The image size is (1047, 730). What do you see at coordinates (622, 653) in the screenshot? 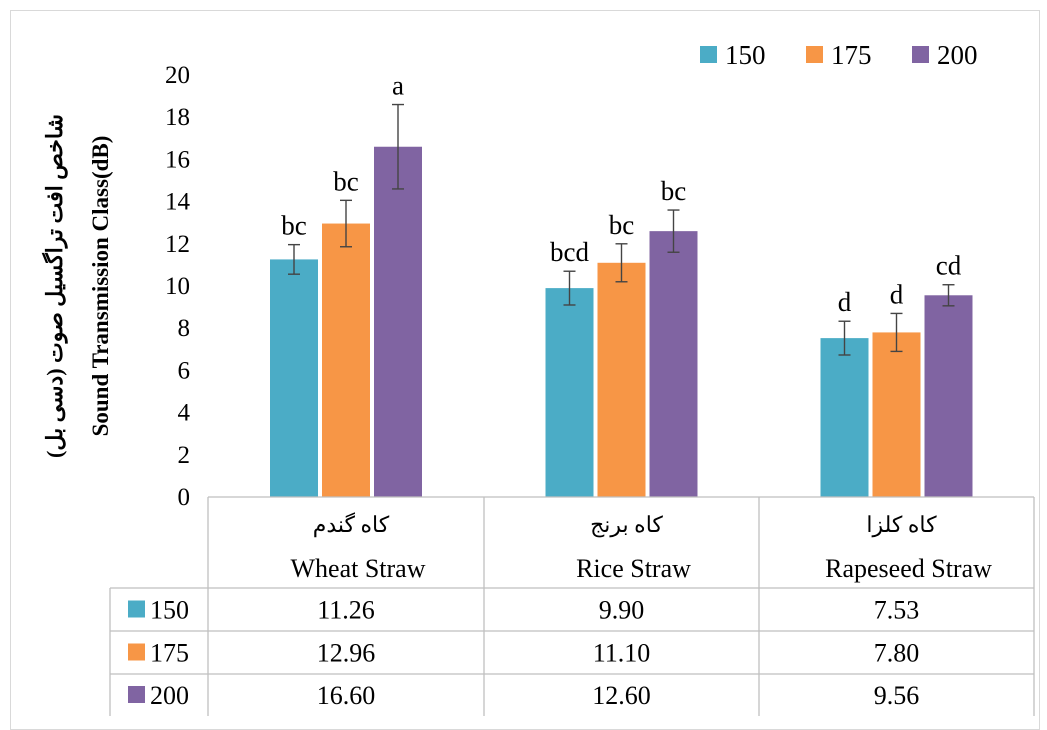
I see `table-cell: 11.10` at bounding box center [622, 653].